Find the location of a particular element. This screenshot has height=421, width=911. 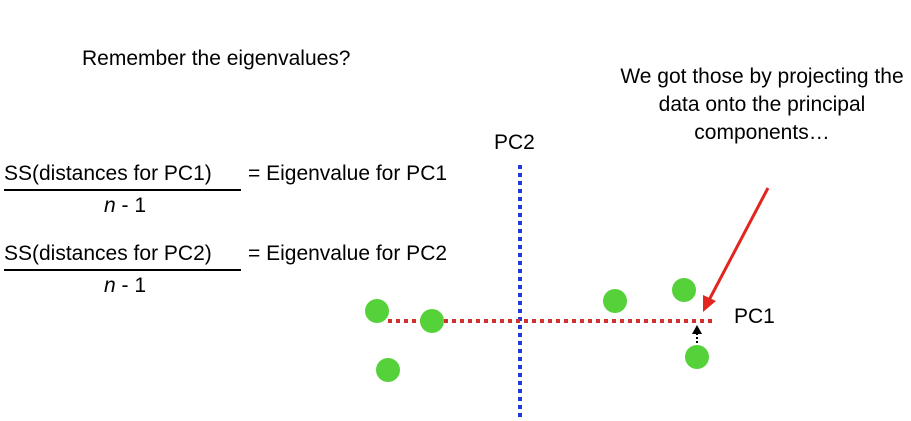

equation-1-numerator: SS(distances for PC1) is located at coordinates (108, 173).